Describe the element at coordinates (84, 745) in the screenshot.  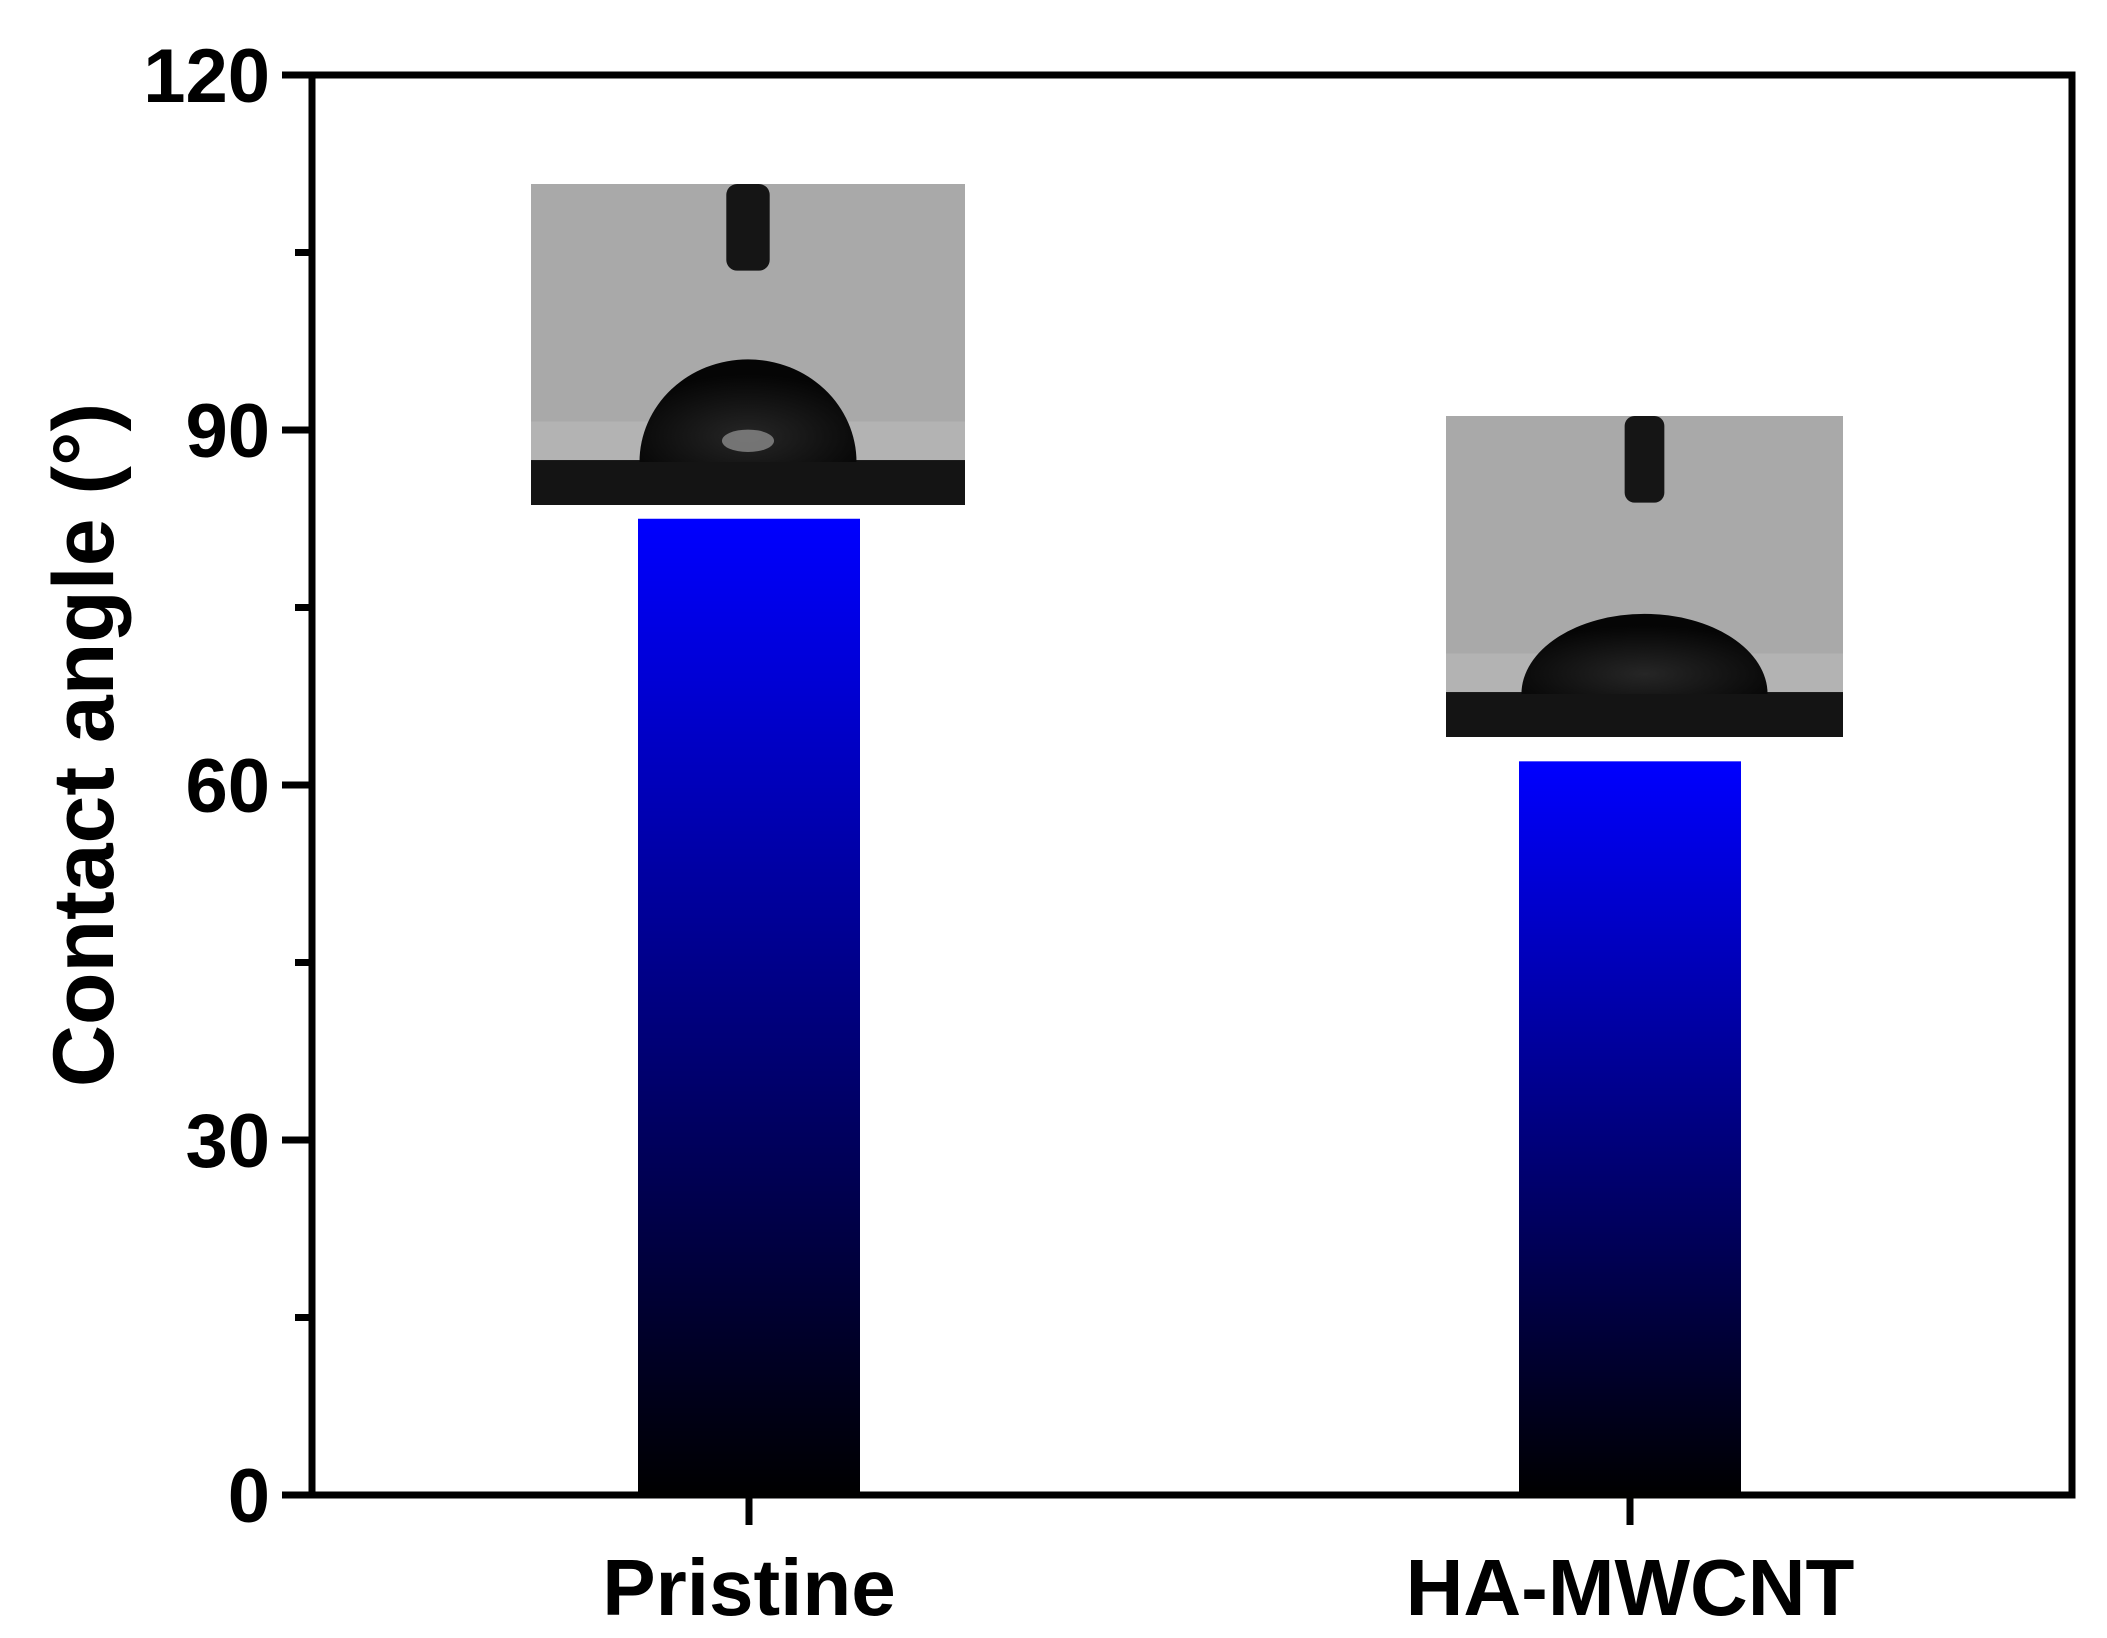
I see `y-axis-title: Contact angle (°)` at that location.